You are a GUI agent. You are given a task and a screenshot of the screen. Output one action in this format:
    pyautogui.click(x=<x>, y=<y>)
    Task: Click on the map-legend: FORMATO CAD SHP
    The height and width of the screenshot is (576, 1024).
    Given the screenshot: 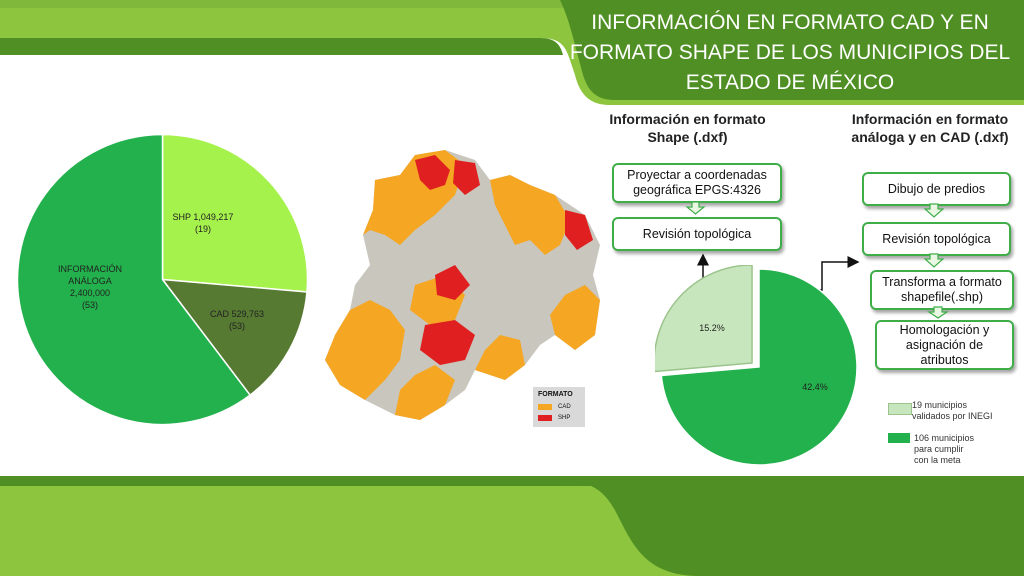 What is the action you would take?
    pyautogui.click(x=559, y=407)
    